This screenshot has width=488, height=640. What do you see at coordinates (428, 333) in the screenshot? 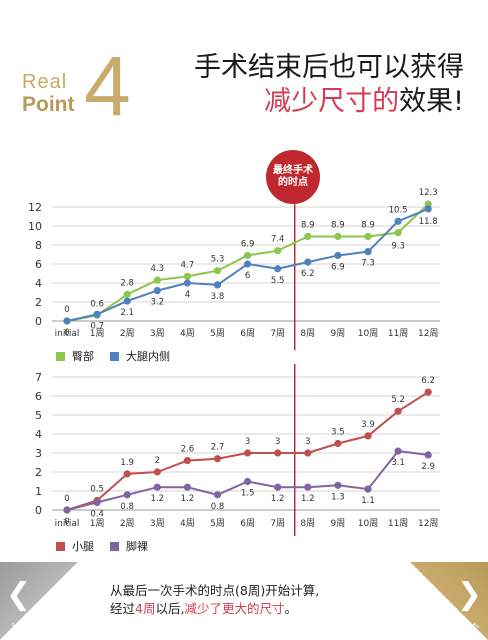
I see `x-tick-label: 12周` at bounding box center [428, 333].